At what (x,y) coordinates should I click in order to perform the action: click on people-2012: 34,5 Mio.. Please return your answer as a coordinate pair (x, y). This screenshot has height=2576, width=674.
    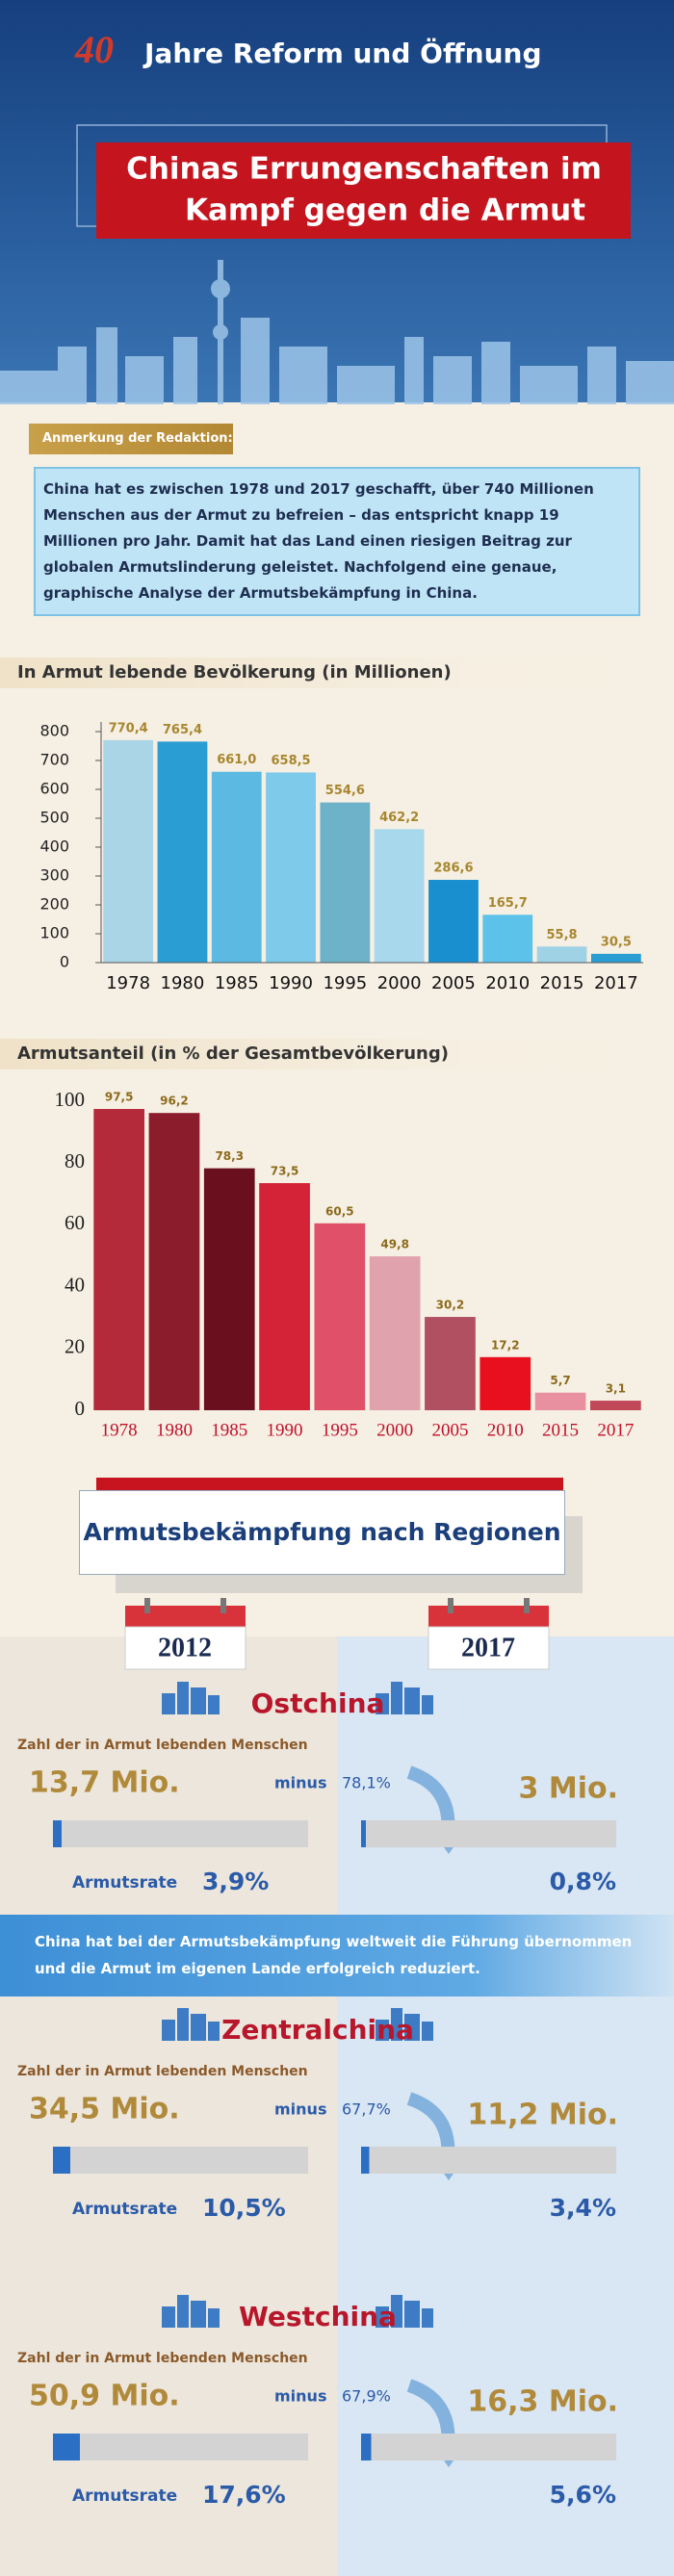
    Looking at the image, I should click on (104, 2109).